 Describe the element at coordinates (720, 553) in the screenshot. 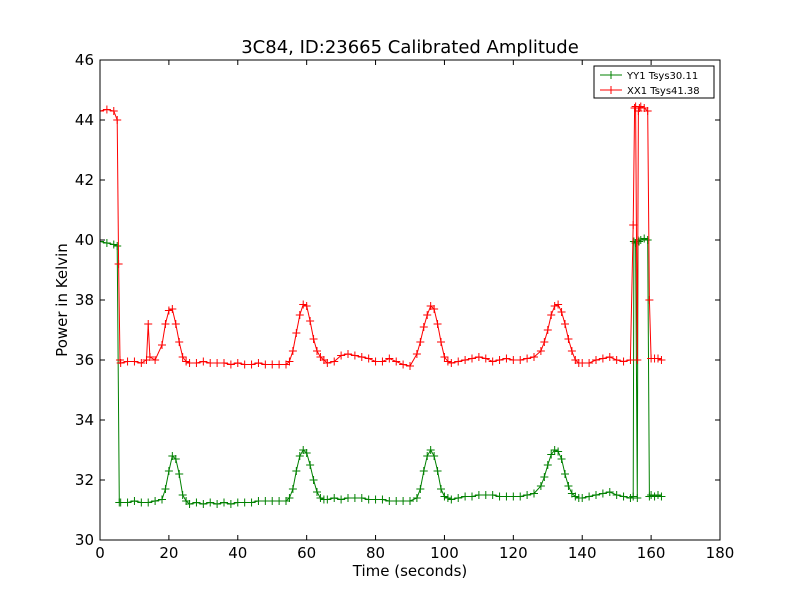

I see `x-tick-label: 180` at that location.